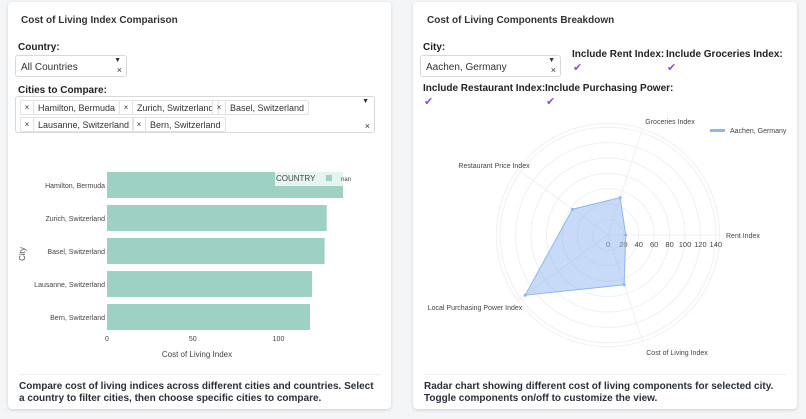 This screenshot has width=806, height=419. Describe the element at coordinates (700, 244) in the screenshot. I see `radial-tick-label: 120` at that location.